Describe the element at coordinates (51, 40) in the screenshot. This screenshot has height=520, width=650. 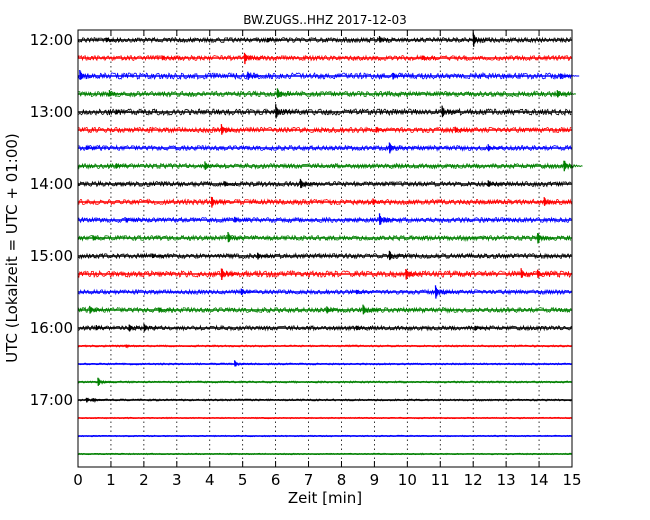
I see `y-tick-label: 12:00` at that location.